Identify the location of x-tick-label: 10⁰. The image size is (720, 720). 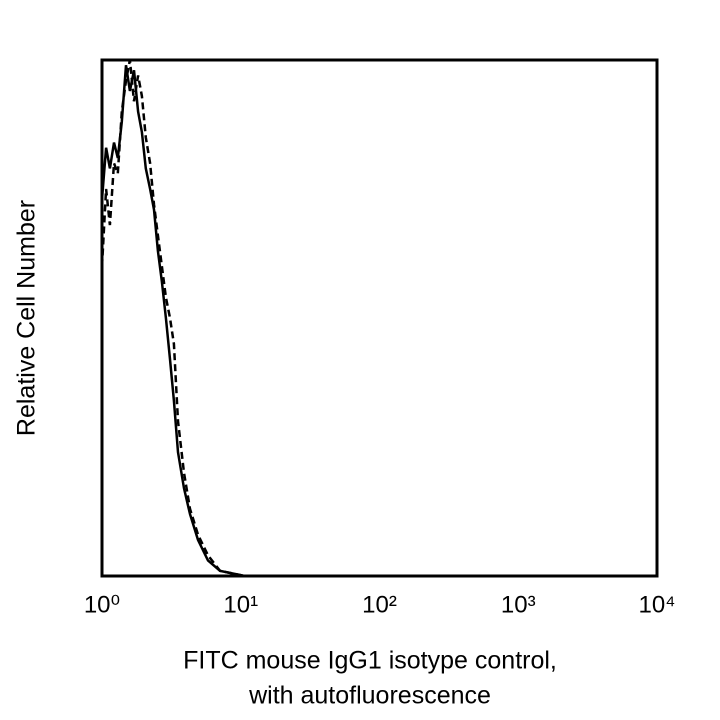
(102, 604).